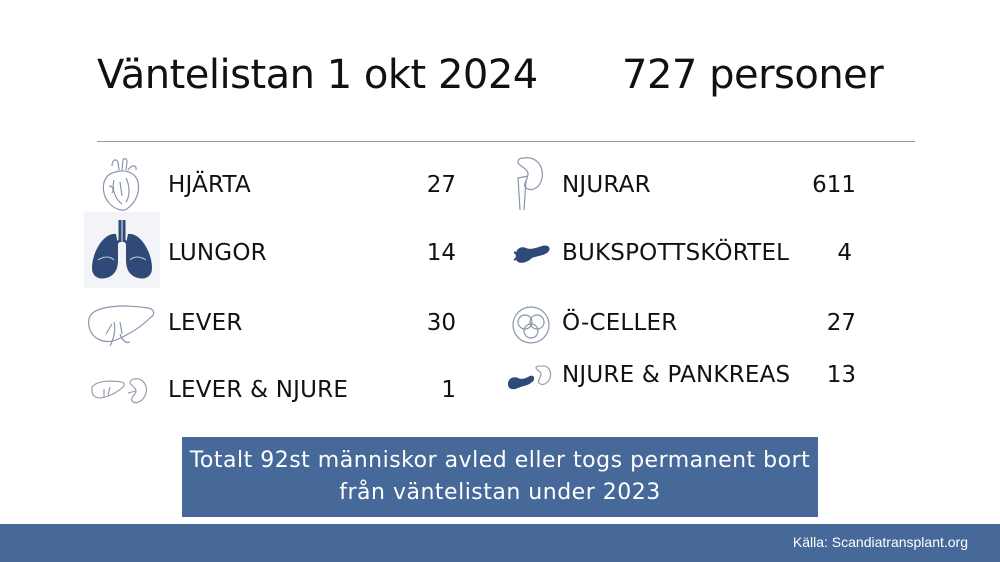 The width and height of the screenshot is (1000, 562). What do you see at coordinates (120, 392) in the screenshot?
I see `liver-kidney-icon` at bounding box center [120, 392].